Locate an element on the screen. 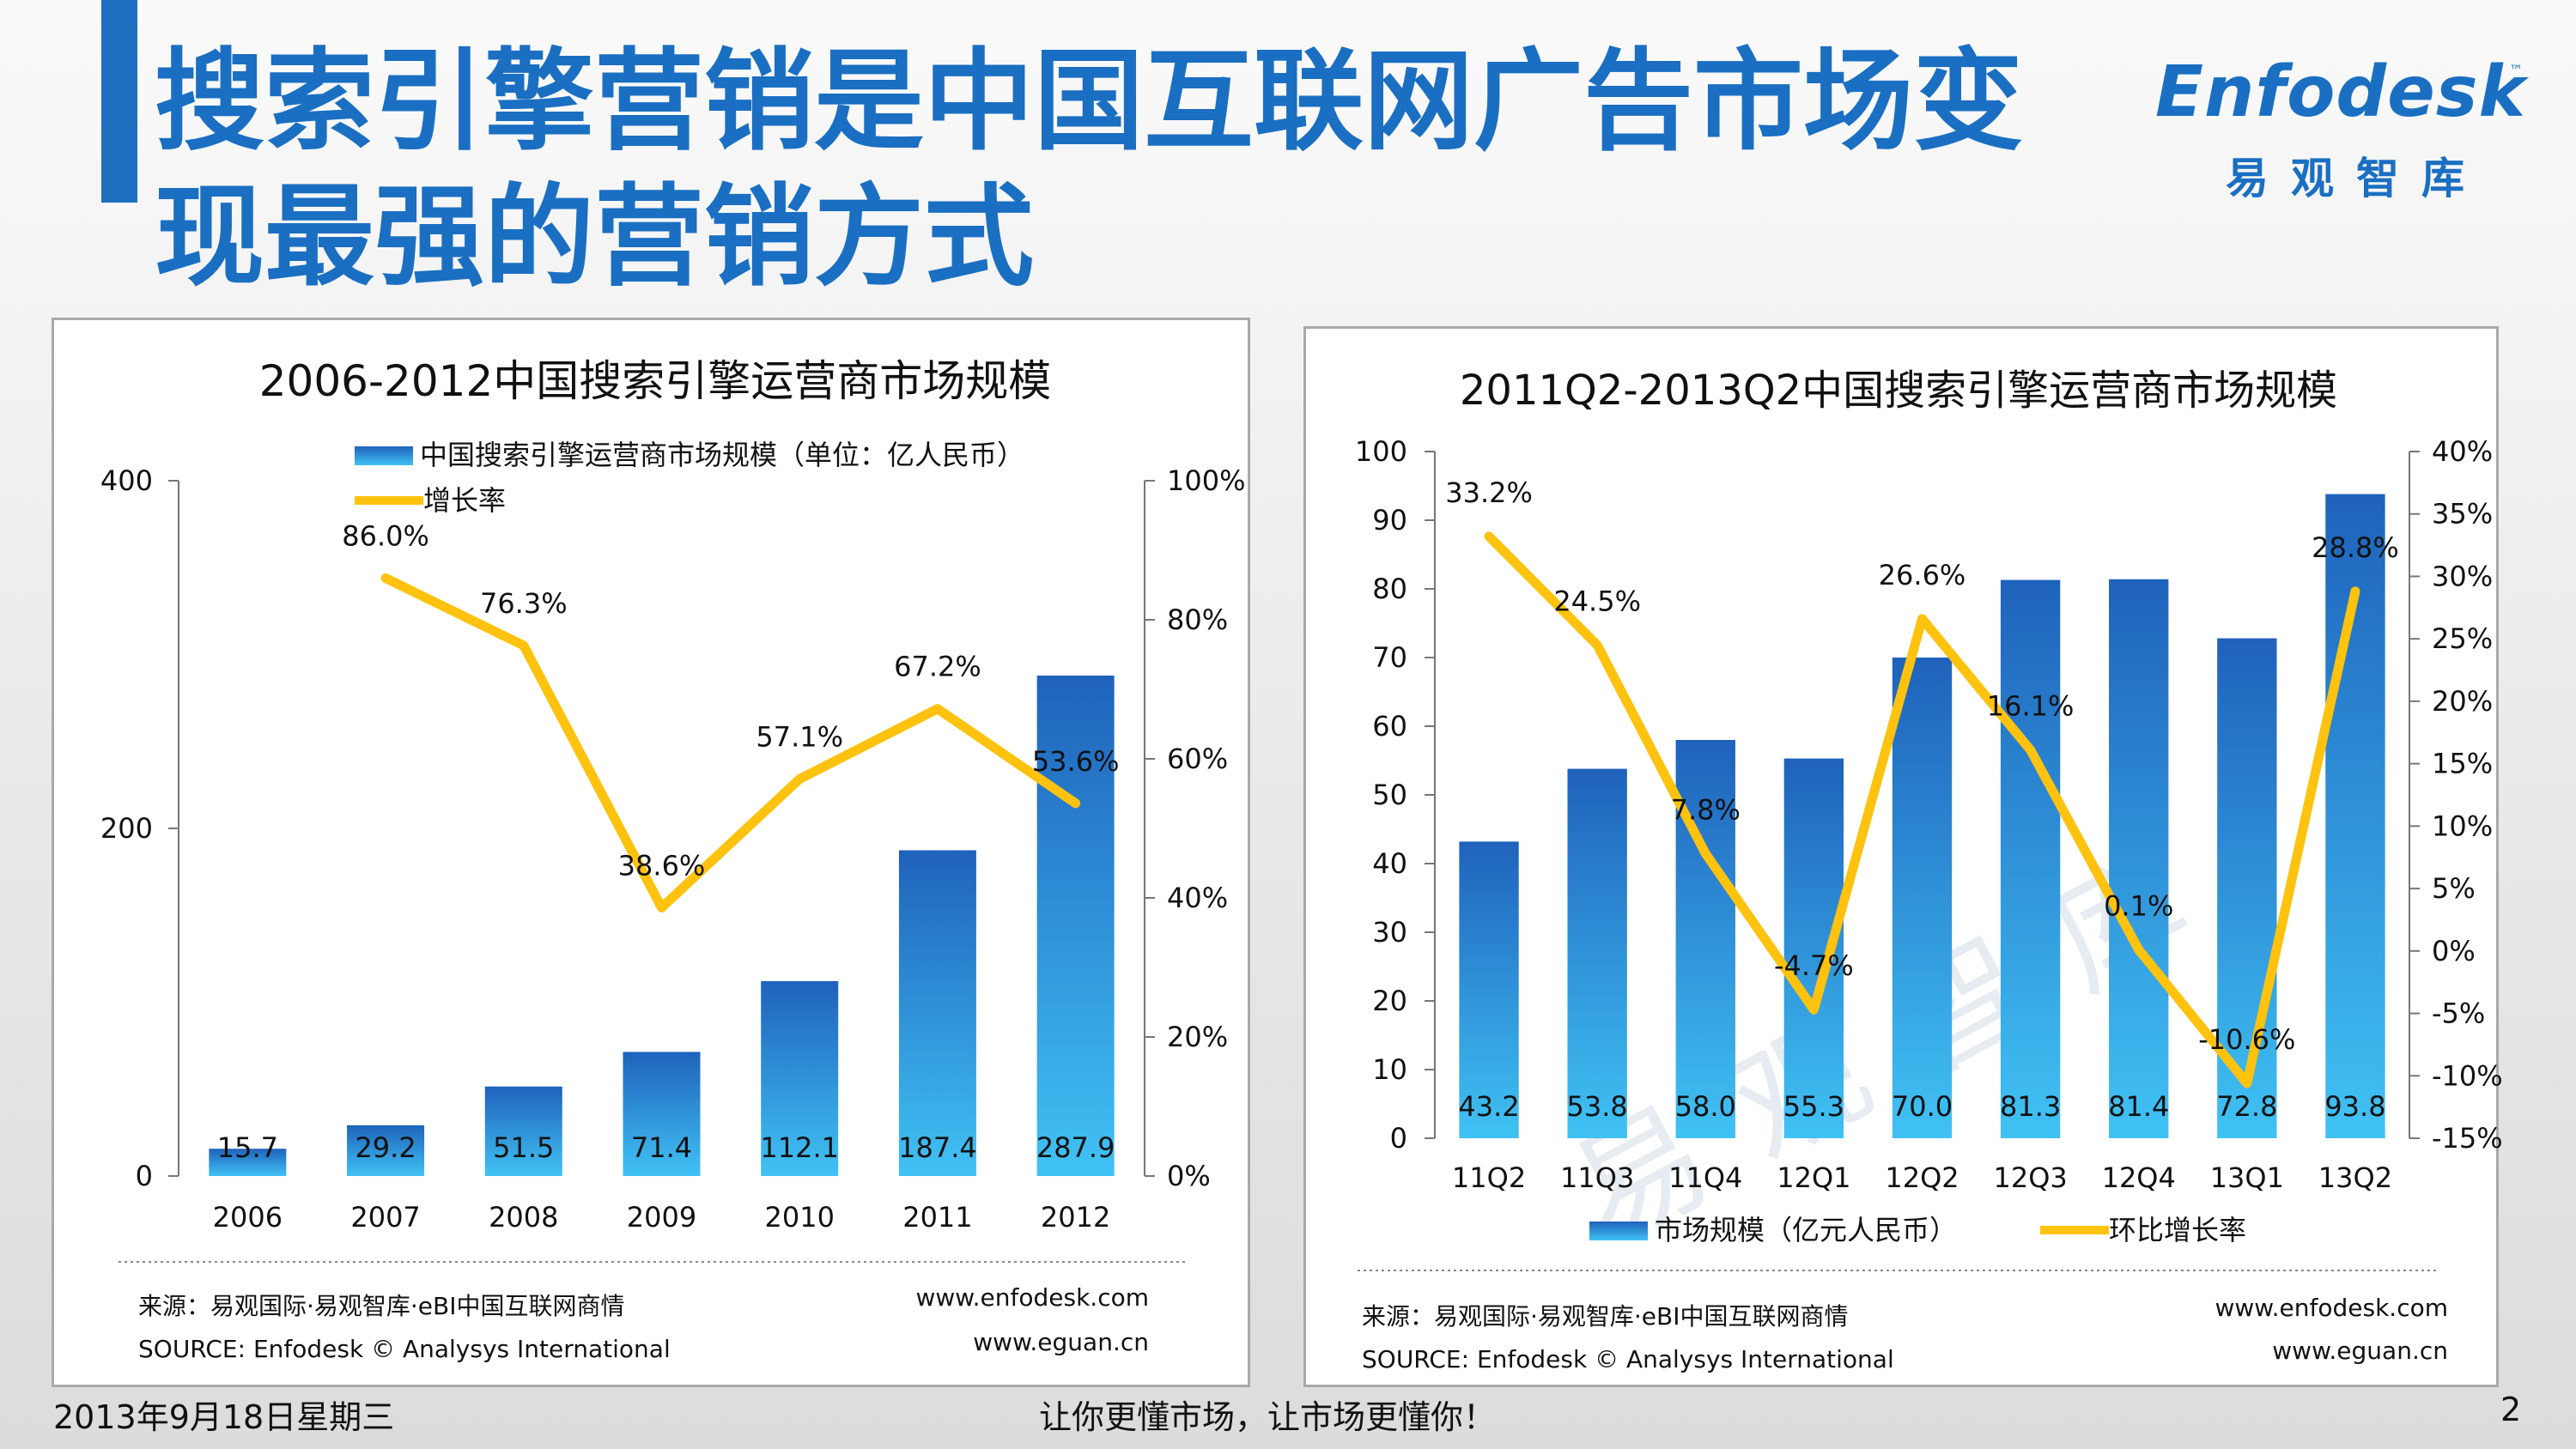 The height and width of the screenshot is (1449, 2576). category-label: 13Q1 is located at coordinates (2247, 1177).